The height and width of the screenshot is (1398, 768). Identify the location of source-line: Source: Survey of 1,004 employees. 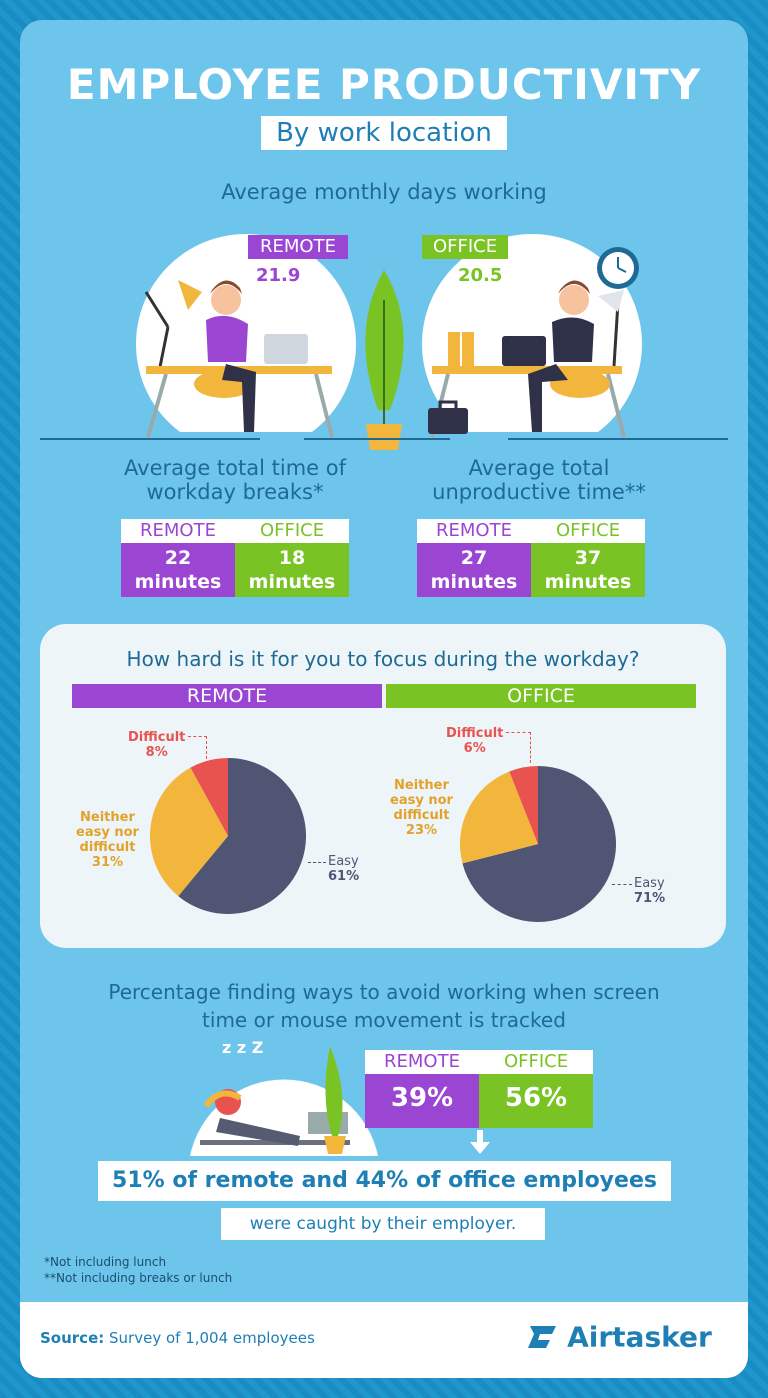
(177, 1338).